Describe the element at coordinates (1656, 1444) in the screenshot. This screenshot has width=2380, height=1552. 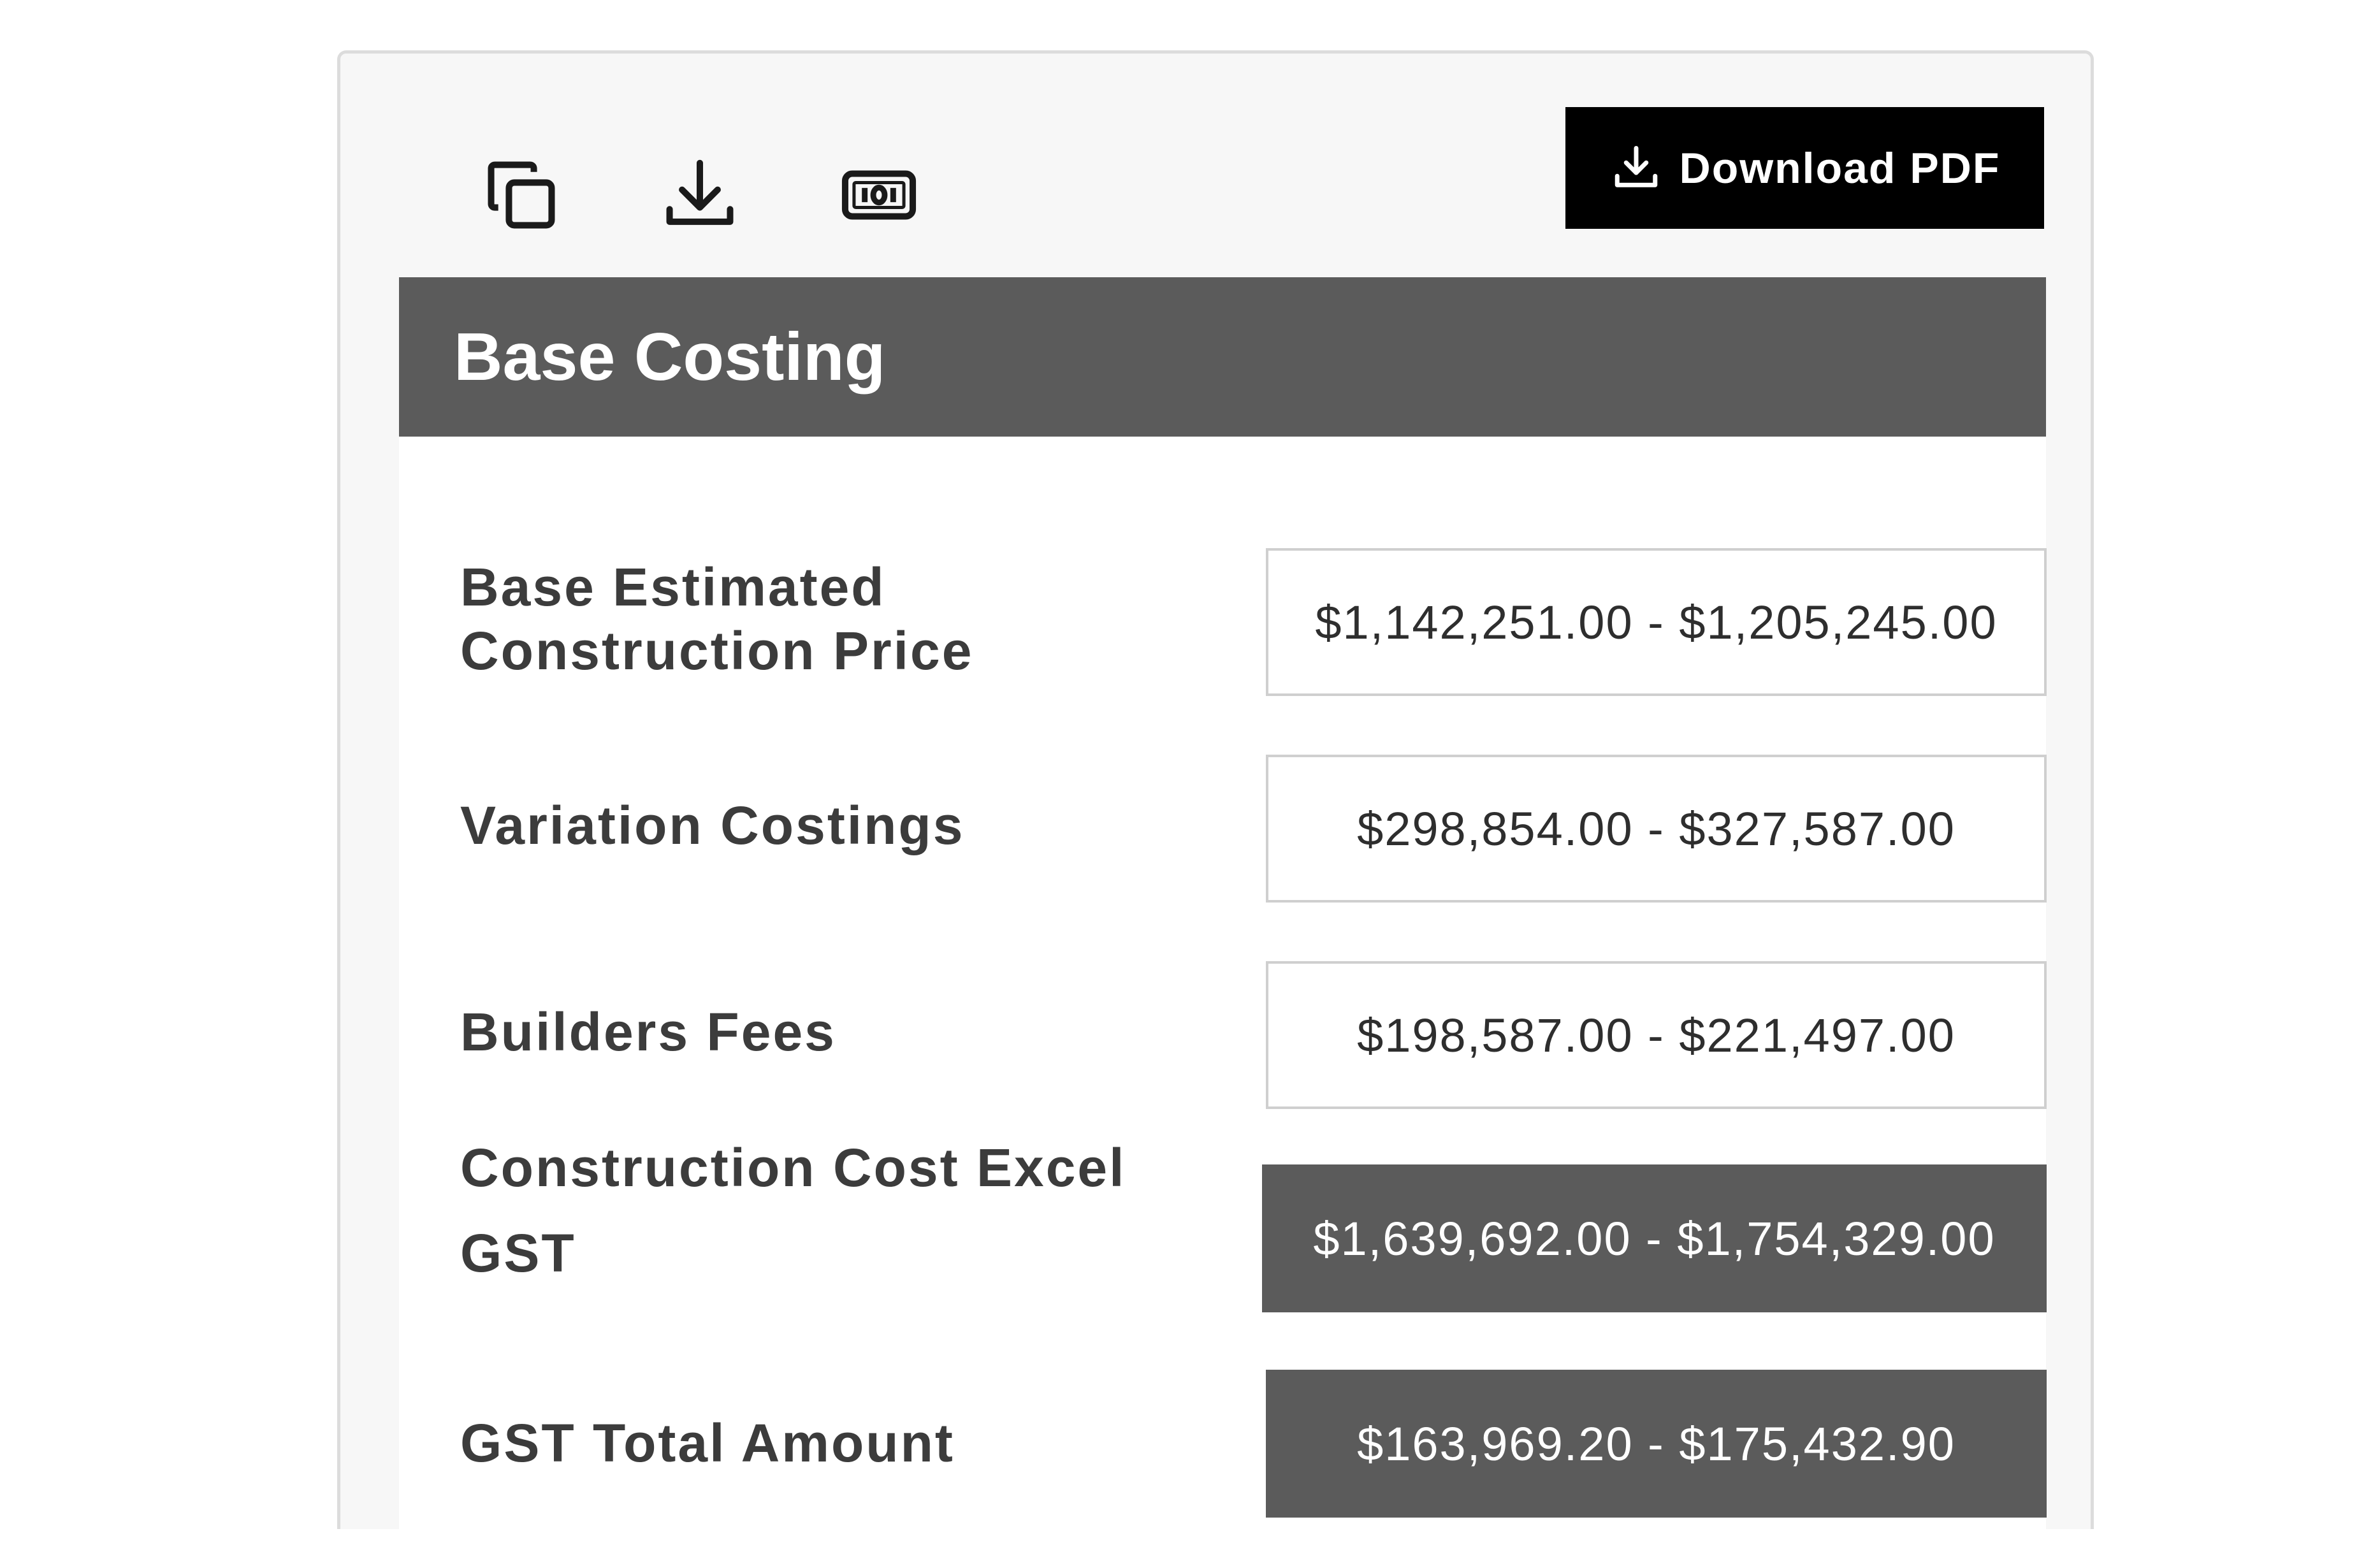
I see `value-gst-total-amount: $163,969.20 - $175,432.90` at that location.